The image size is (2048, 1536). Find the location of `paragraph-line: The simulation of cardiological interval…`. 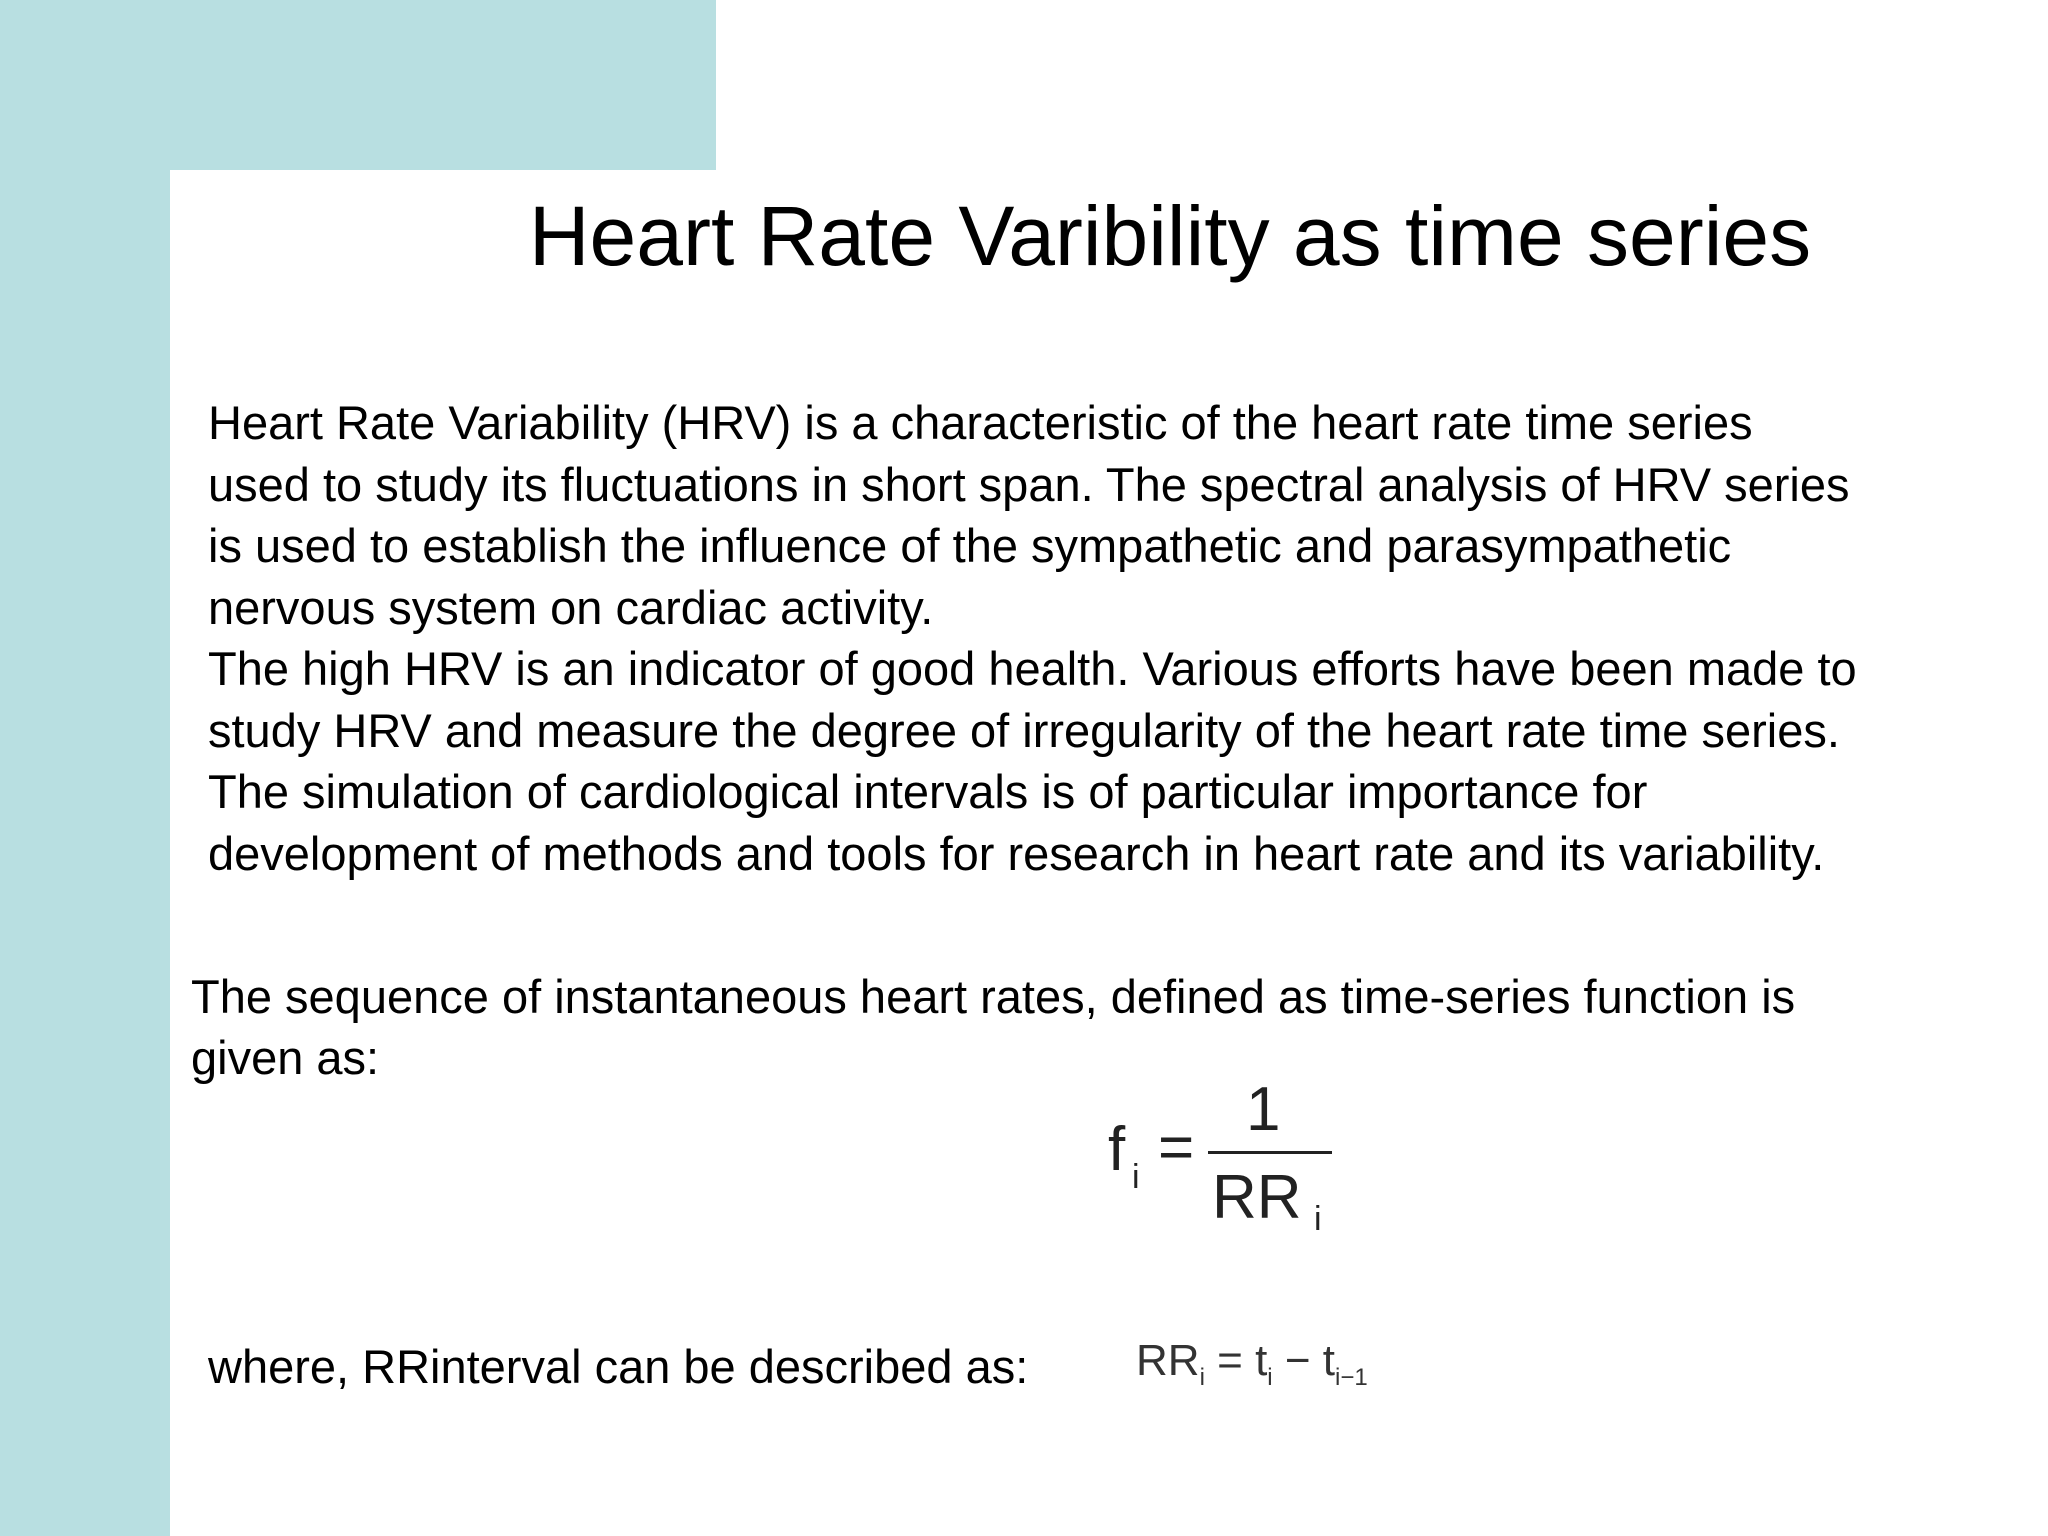

paragraph-line: The simulation of cardiological interval… is located at coordinates (928, 791).